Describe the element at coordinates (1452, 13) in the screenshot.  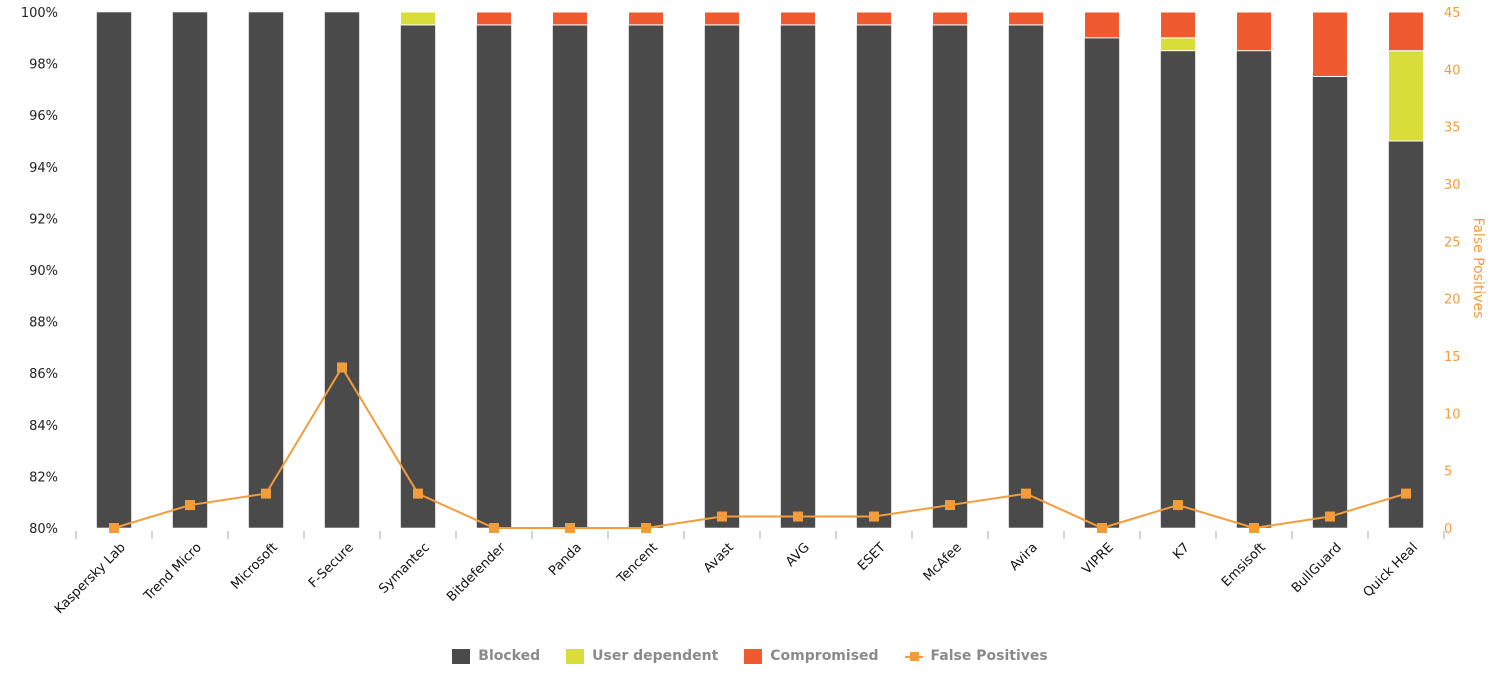
I see `right-y-tick-label: 45` at that location.